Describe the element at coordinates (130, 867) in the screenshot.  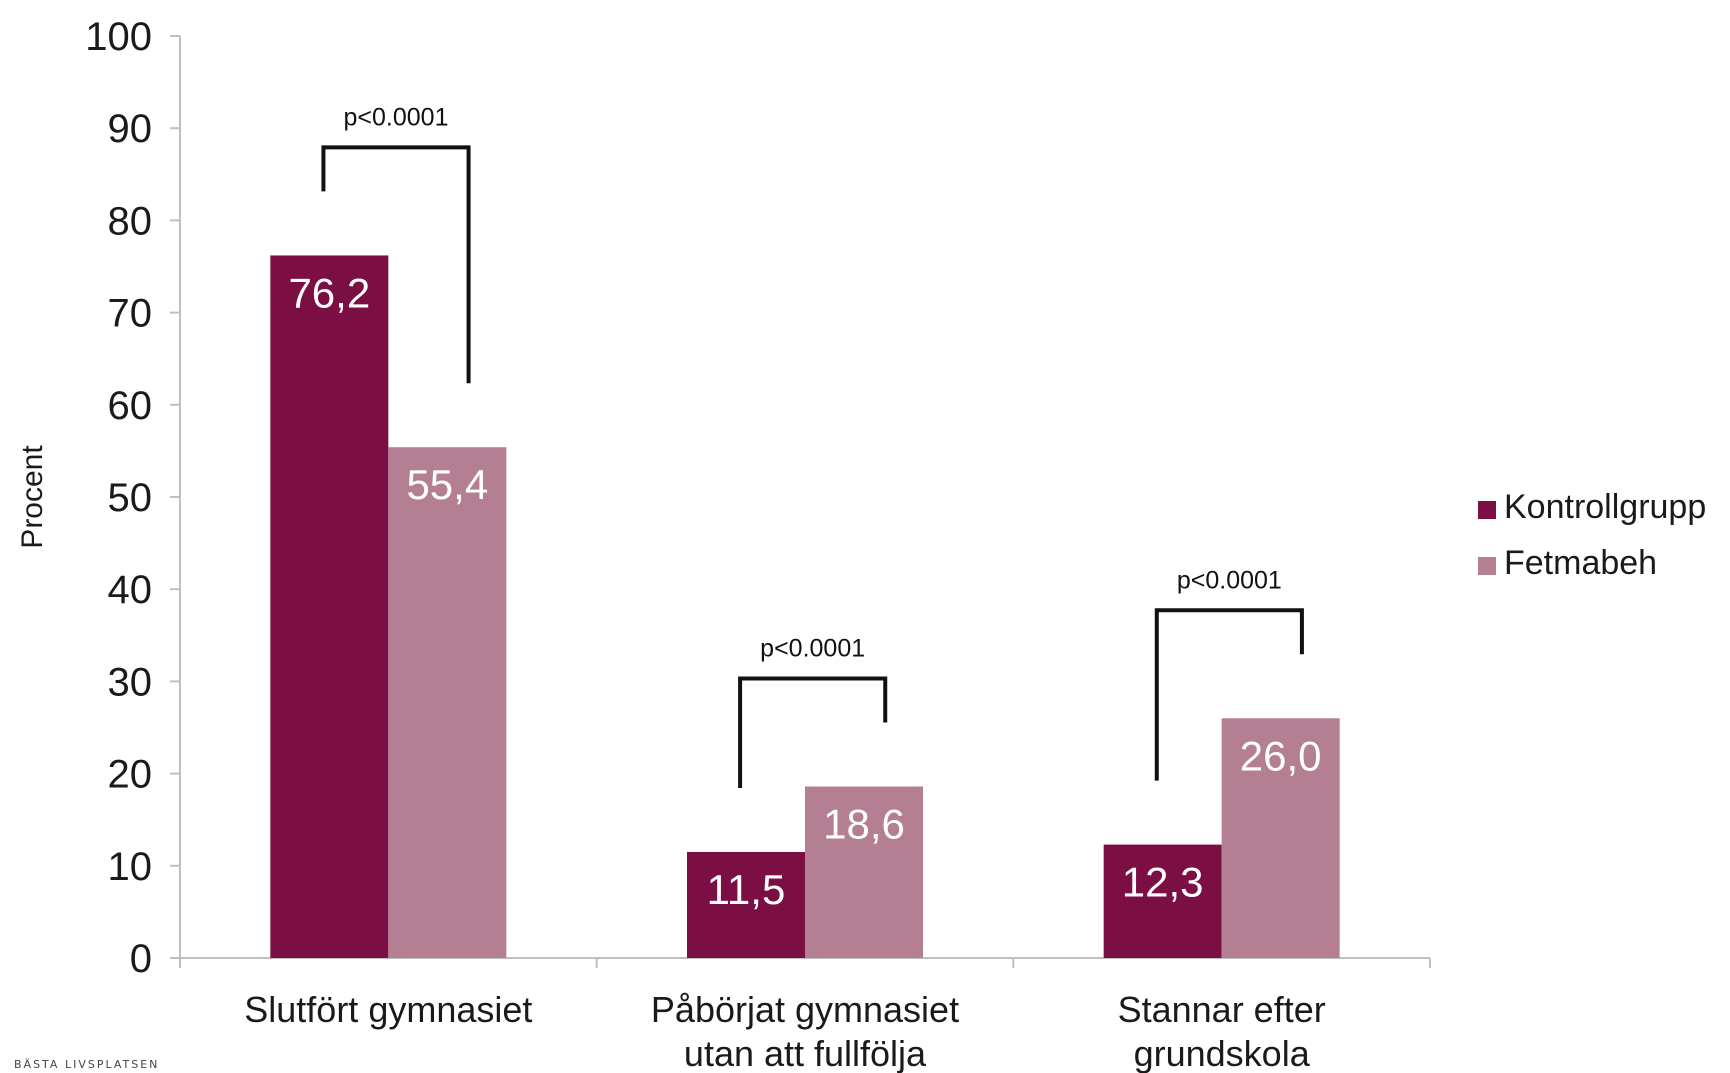
I see `y-tick-label: 10` at that location.